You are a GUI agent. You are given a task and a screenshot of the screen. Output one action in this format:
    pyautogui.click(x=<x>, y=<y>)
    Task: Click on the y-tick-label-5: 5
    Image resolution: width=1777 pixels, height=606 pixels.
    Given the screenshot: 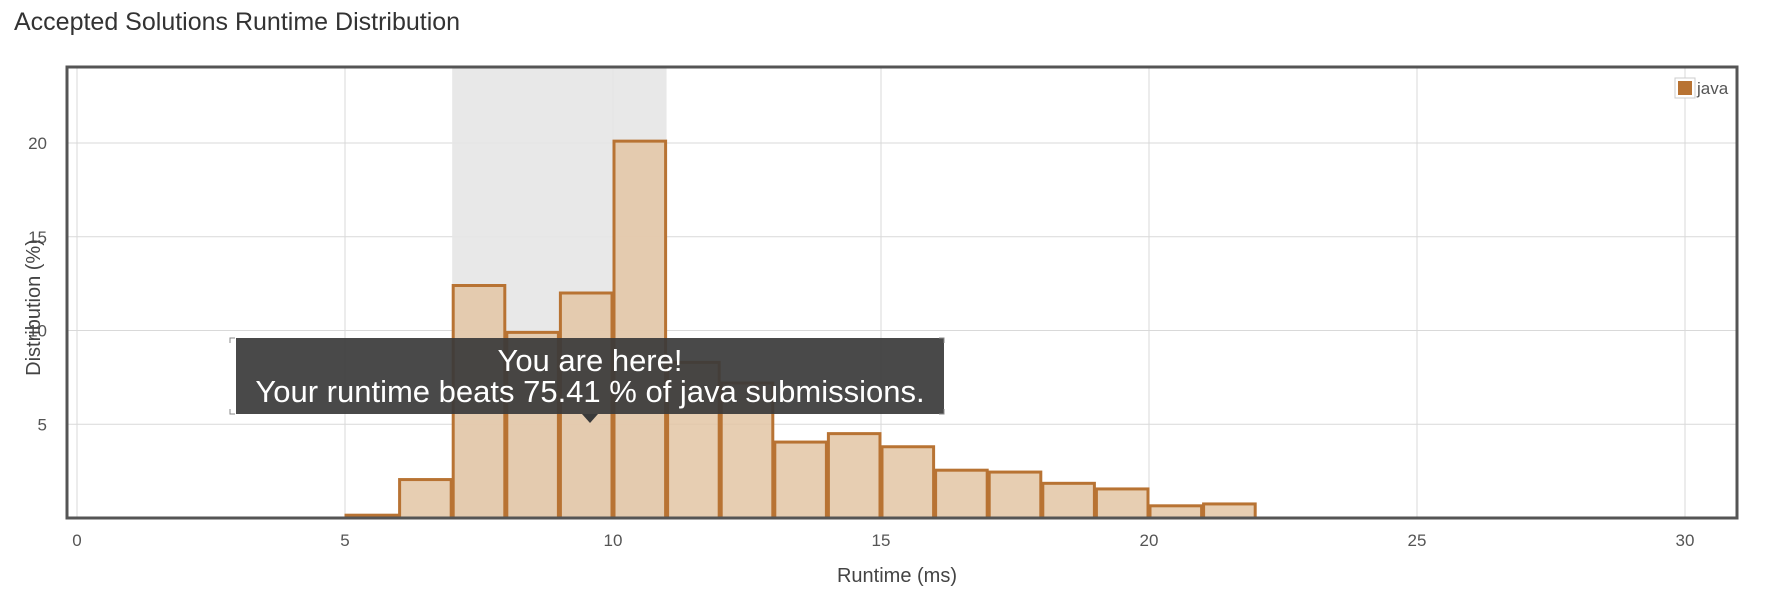 What is the action you would take?
    pyautogui.click(x=42, y=424)
    